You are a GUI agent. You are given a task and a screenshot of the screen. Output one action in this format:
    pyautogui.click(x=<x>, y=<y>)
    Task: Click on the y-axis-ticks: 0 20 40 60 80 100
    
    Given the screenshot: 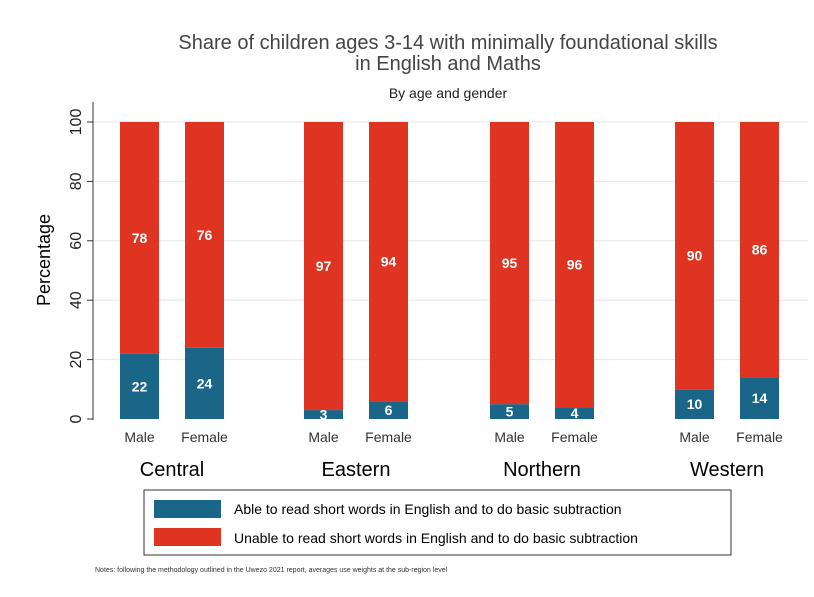 What is the action you would take?
    pyautogui.click(x=80, y=266)
    